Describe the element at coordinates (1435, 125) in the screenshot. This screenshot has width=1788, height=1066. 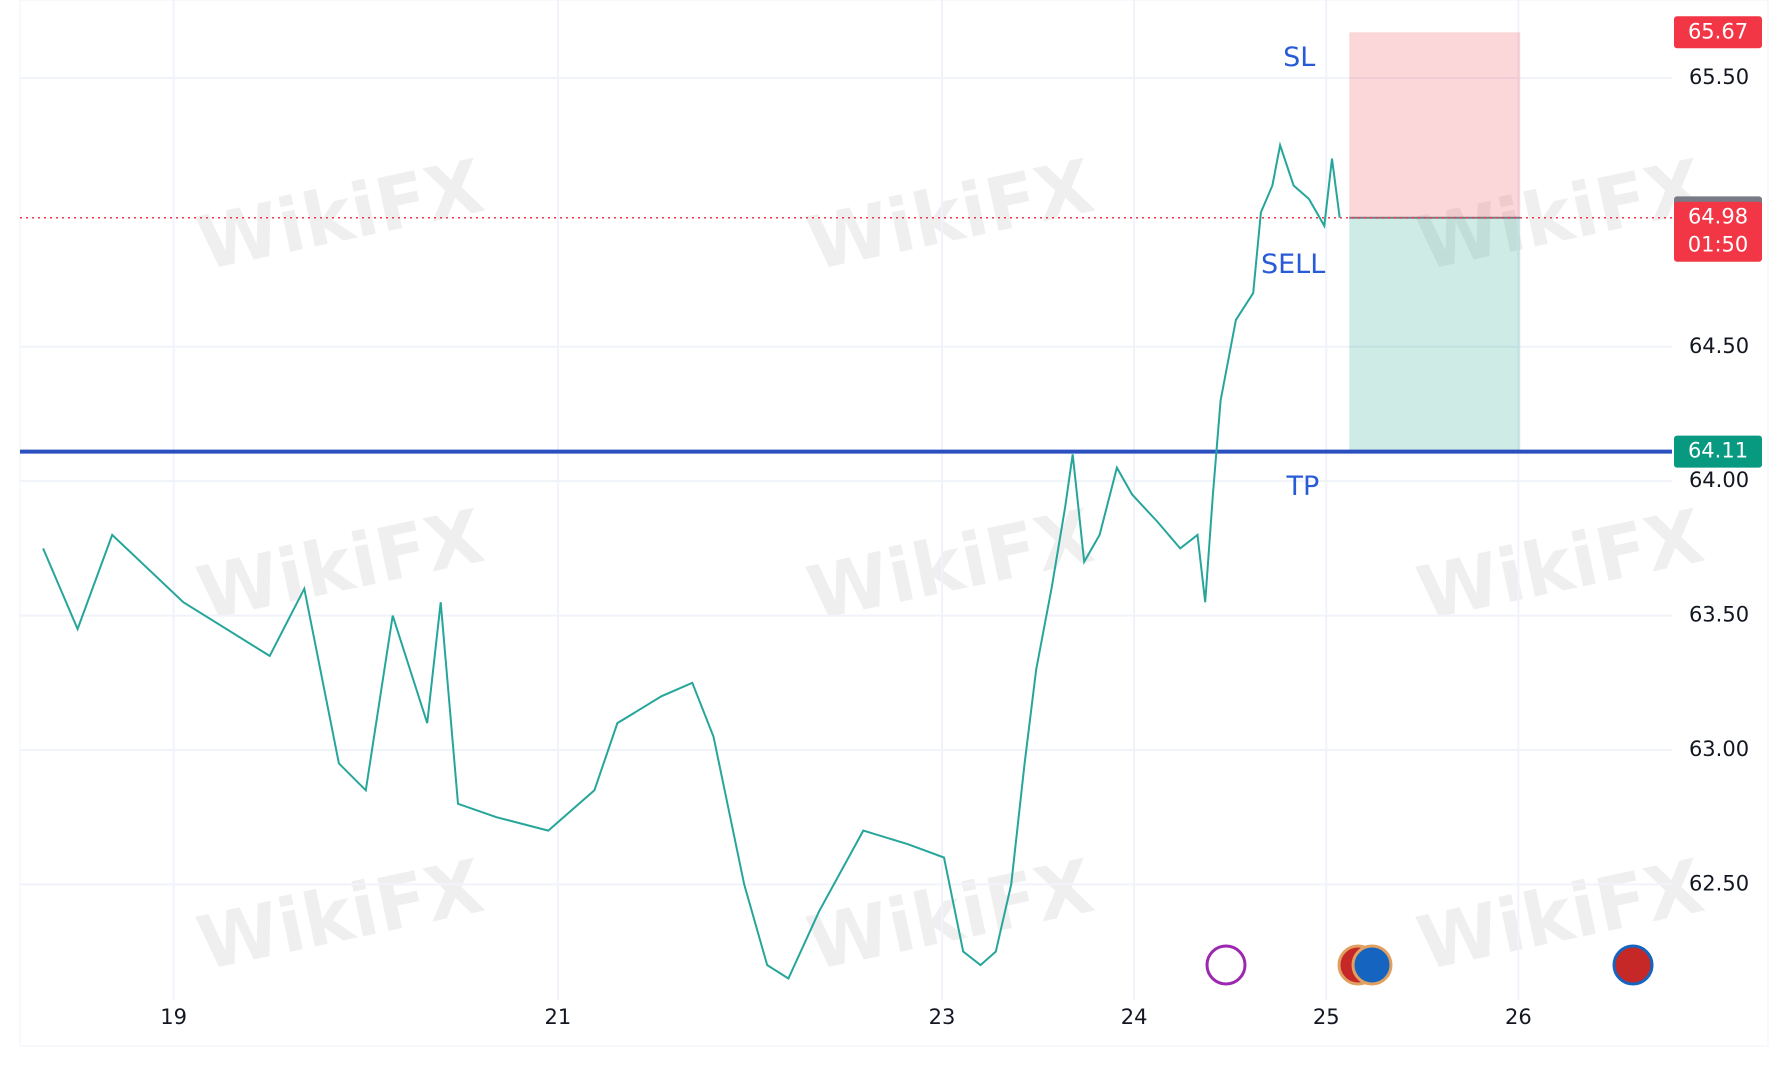
I see `stop-zone` at that location.